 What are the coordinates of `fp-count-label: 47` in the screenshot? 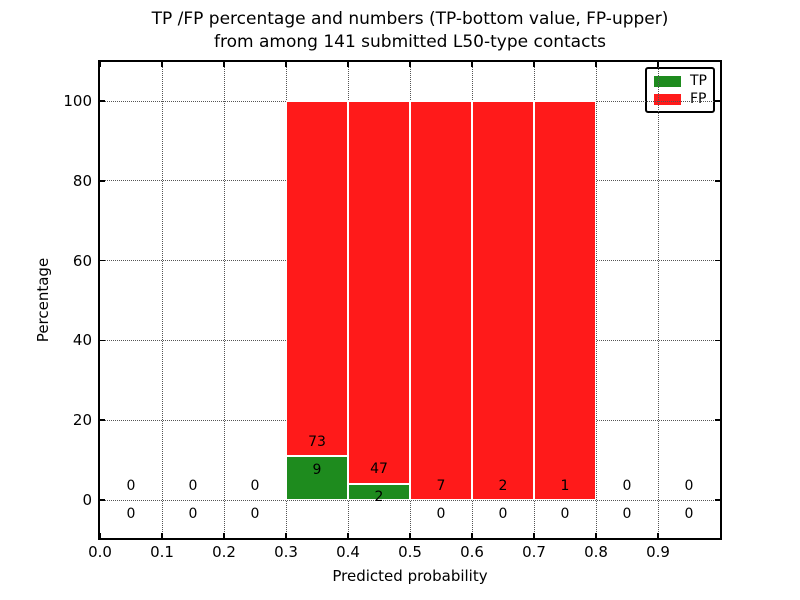 It's located at (379, 469).